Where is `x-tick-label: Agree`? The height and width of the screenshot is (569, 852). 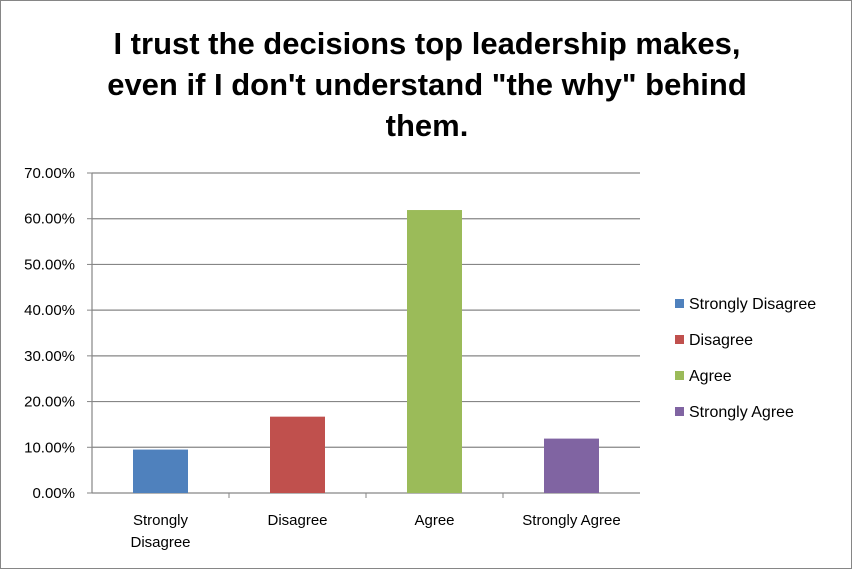 x-tick-label: Agree is located at coordinates (434, 520).